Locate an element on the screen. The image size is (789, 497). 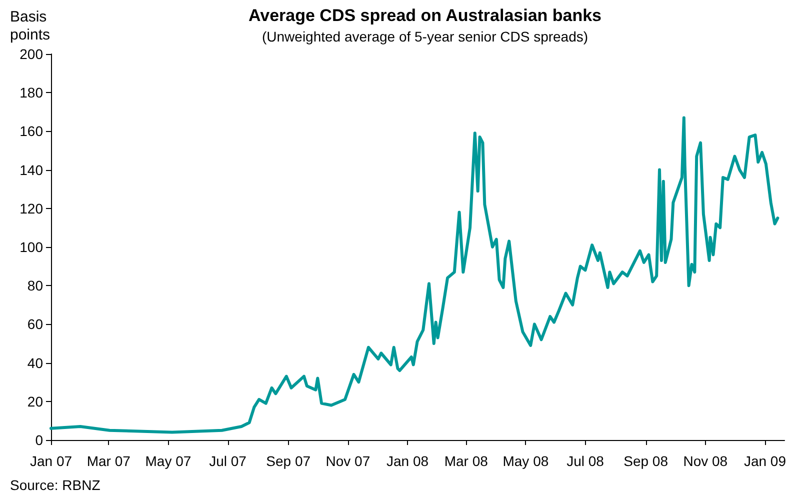
y-axis-title: Basis points is located at coordinates (30, 26).